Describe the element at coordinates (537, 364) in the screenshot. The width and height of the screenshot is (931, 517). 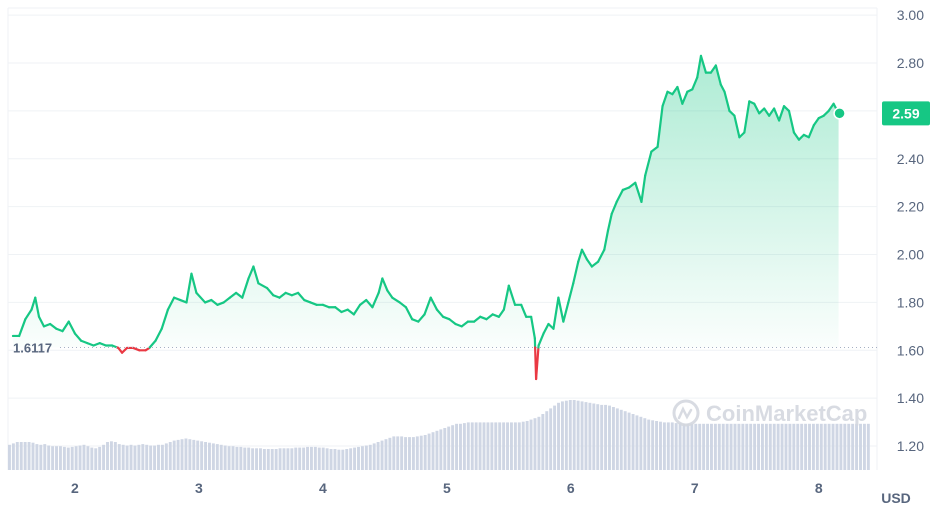
I see `price-line-segment` at that location.